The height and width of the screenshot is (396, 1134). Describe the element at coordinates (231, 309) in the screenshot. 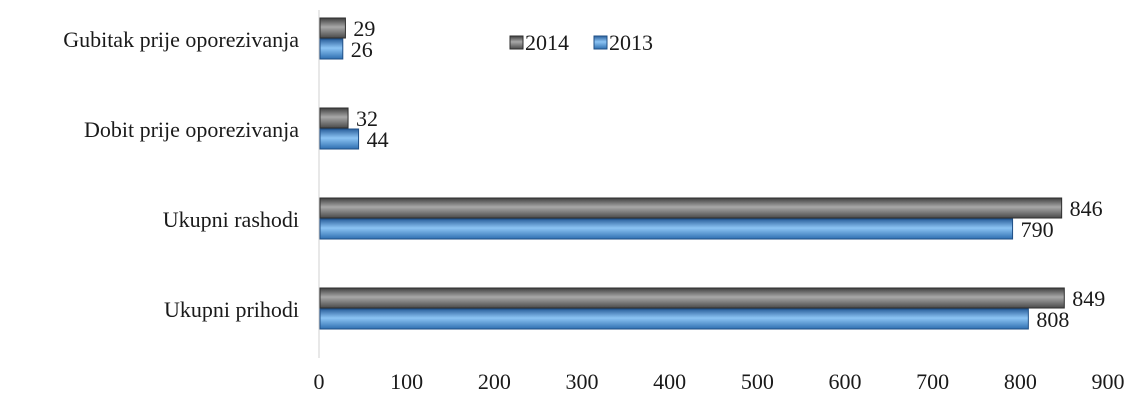

I see `category-label: Ukupni prihodi` at that location.